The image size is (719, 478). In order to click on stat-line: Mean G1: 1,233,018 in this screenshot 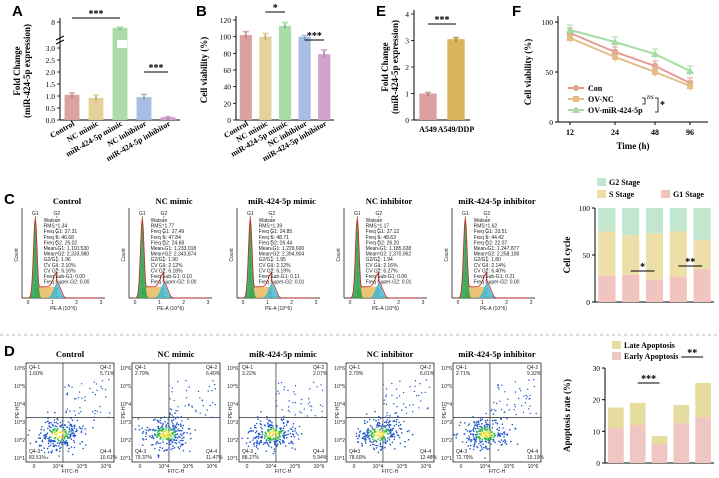, I will do `click(174, 249)`.